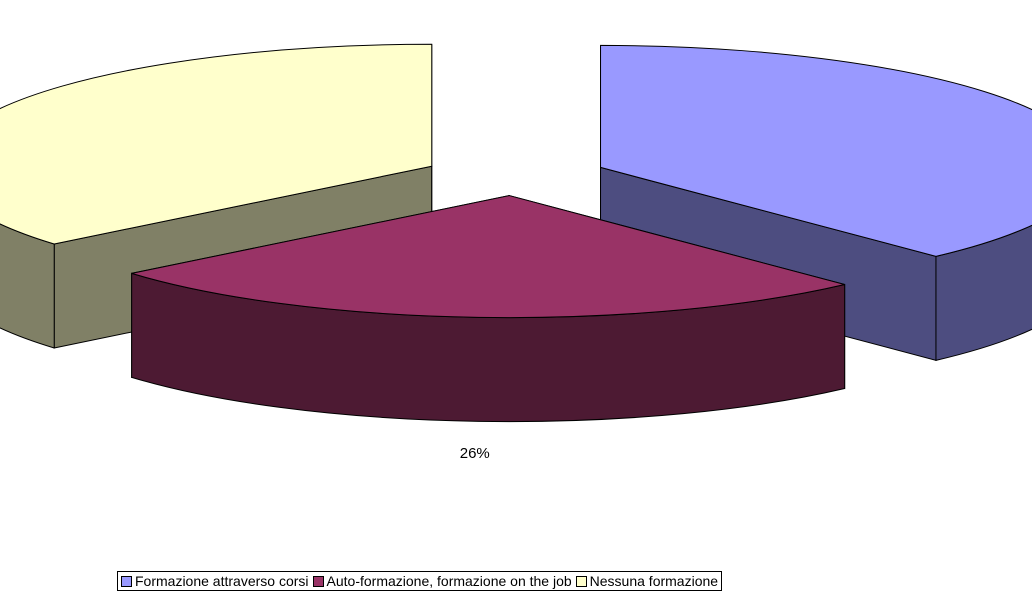 The height and width of the screenshot is (598, 1032). Describe the element at coordinates (216, 144) in the screenshot. I see `slice-top-no-training` at that location.